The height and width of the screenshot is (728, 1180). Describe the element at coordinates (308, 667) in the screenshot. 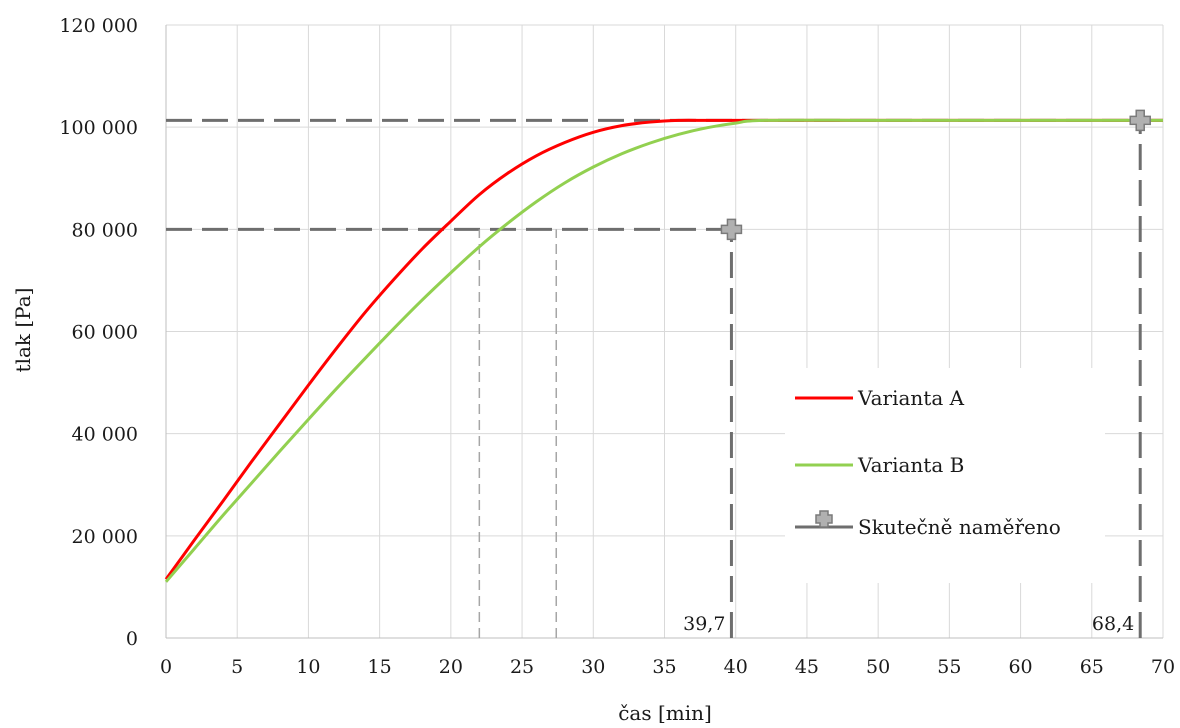

I see `x-tick-label: 10` at that location.